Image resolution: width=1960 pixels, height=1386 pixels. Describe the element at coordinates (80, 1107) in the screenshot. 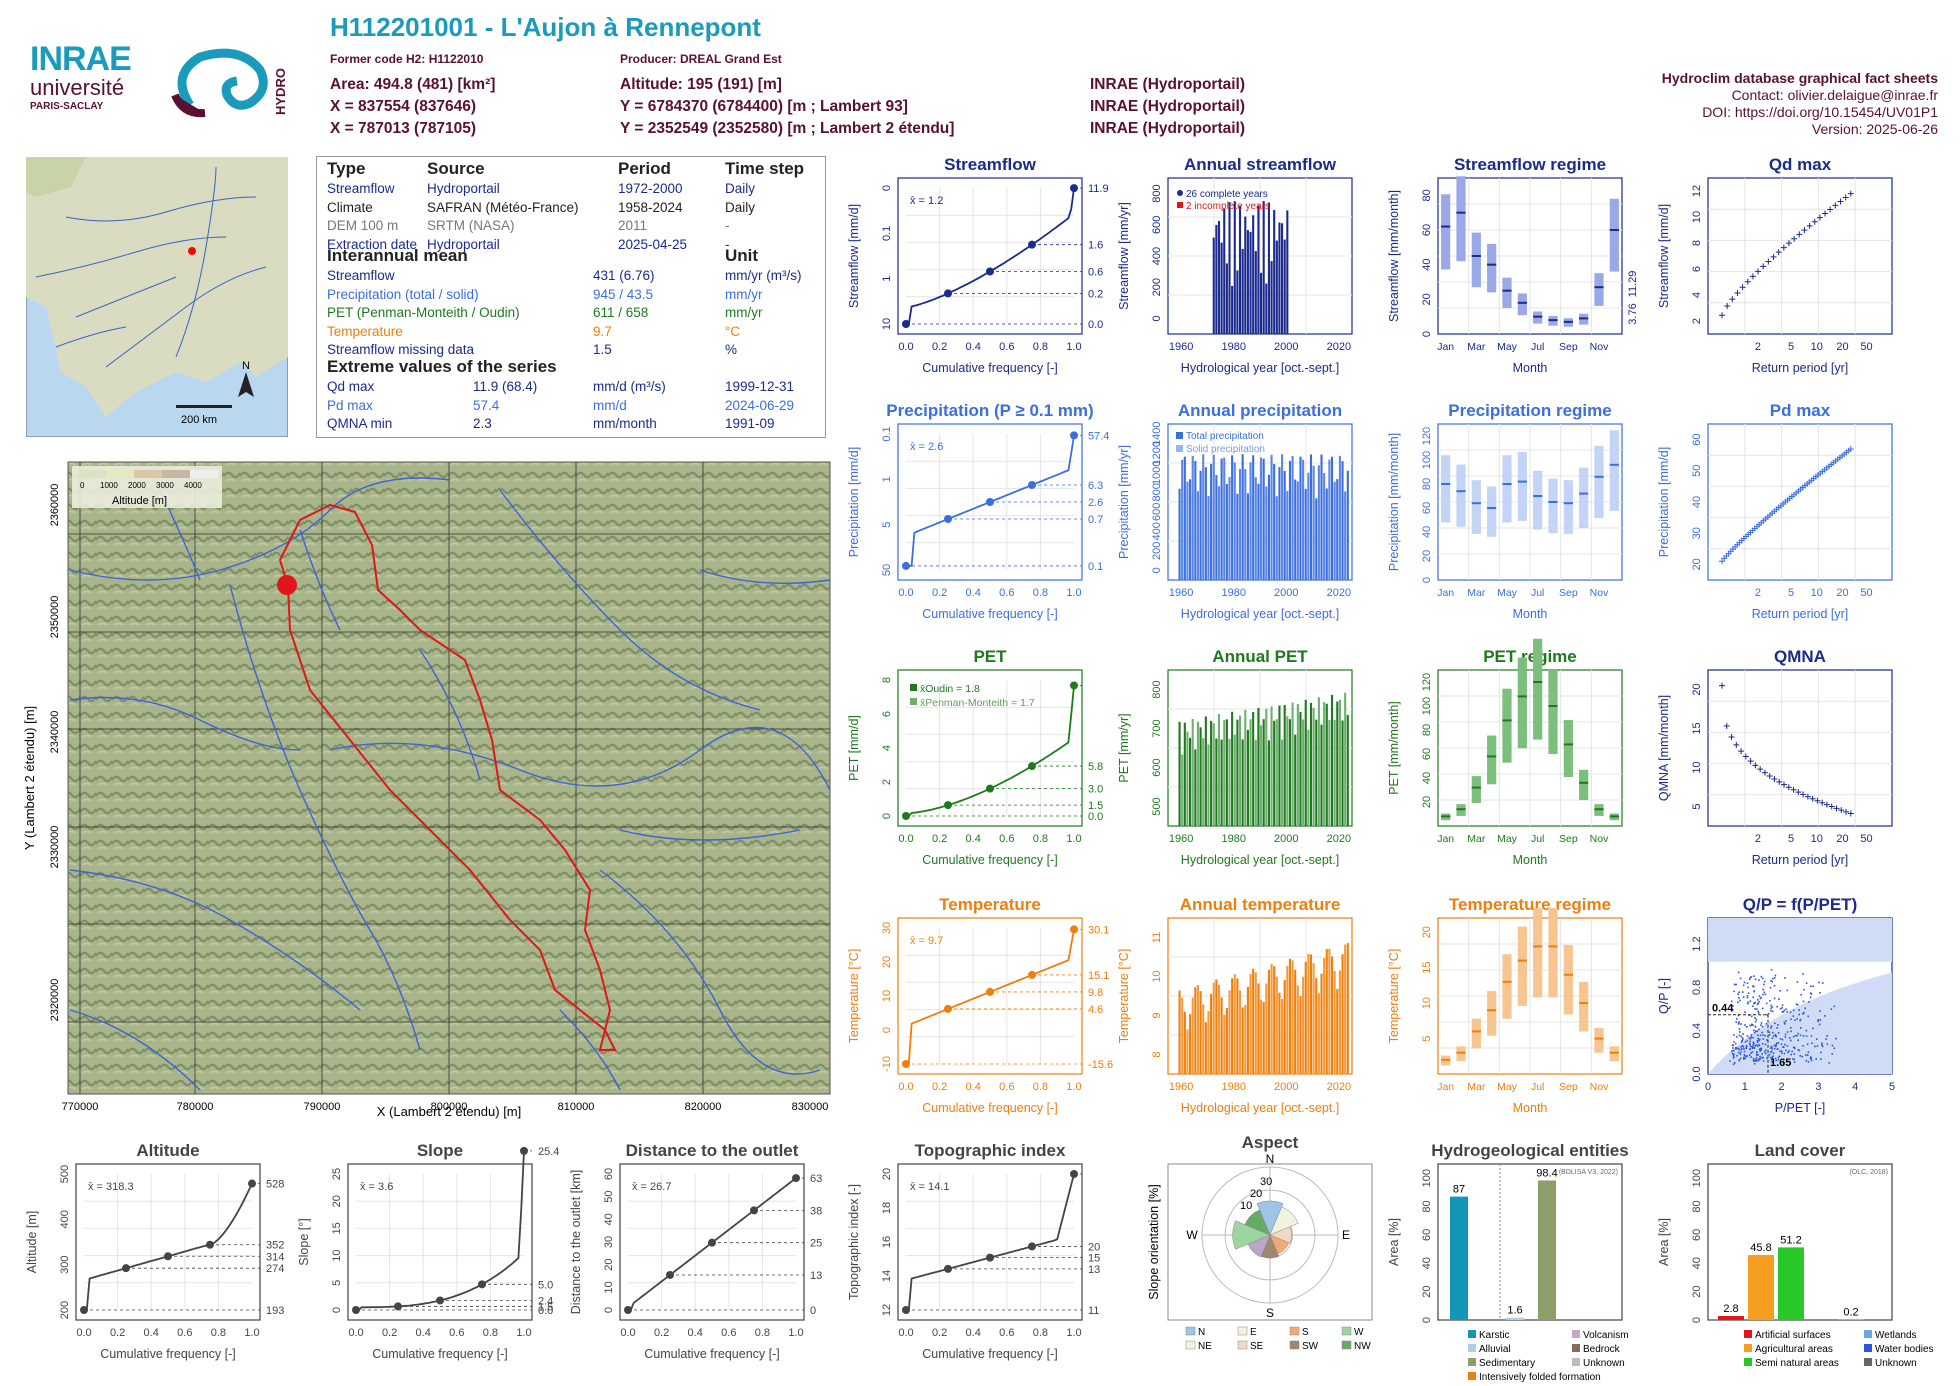

I see `map-xtick-0: 770000` at that location.